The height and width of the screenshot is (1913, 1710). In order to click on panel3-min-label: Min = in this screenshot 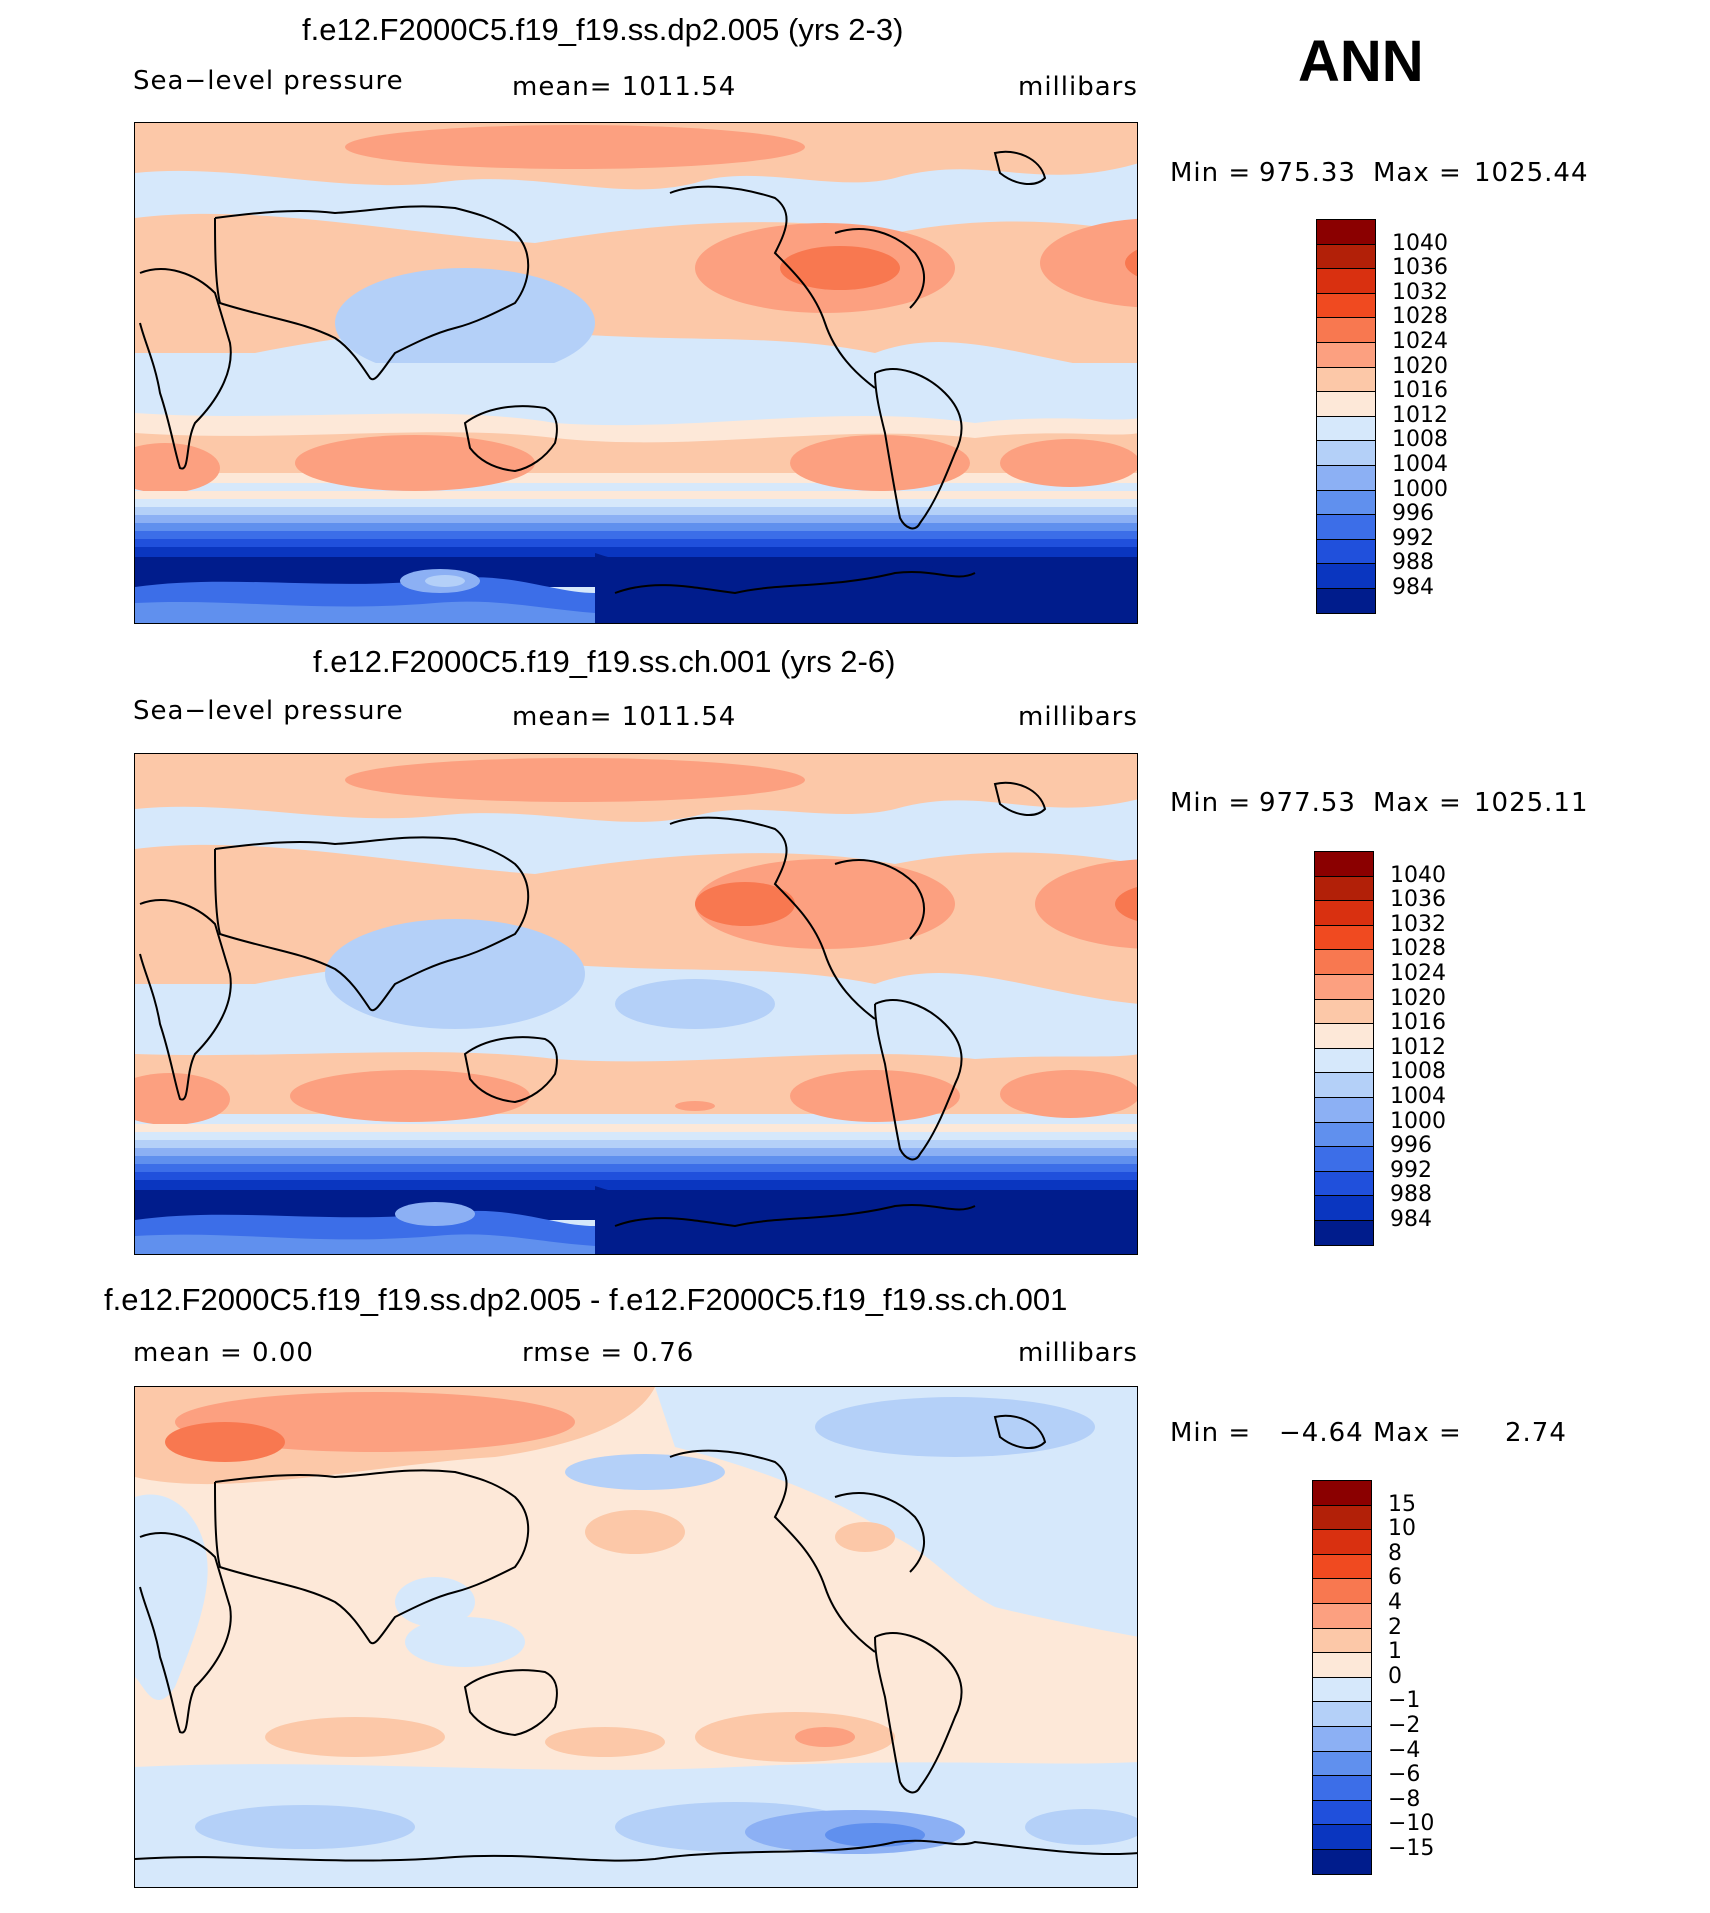, I will do `click(1211, 1433)`.